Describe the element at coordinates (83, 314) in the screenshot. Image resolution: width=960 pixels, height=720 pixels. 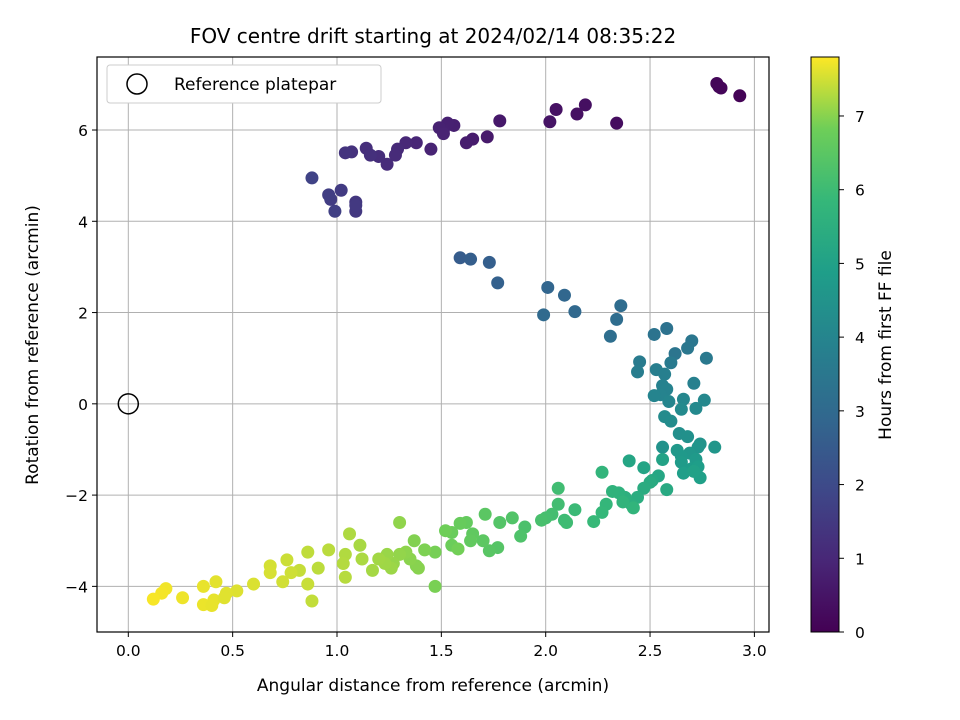
I see `y-tick-label: 2` at that location.